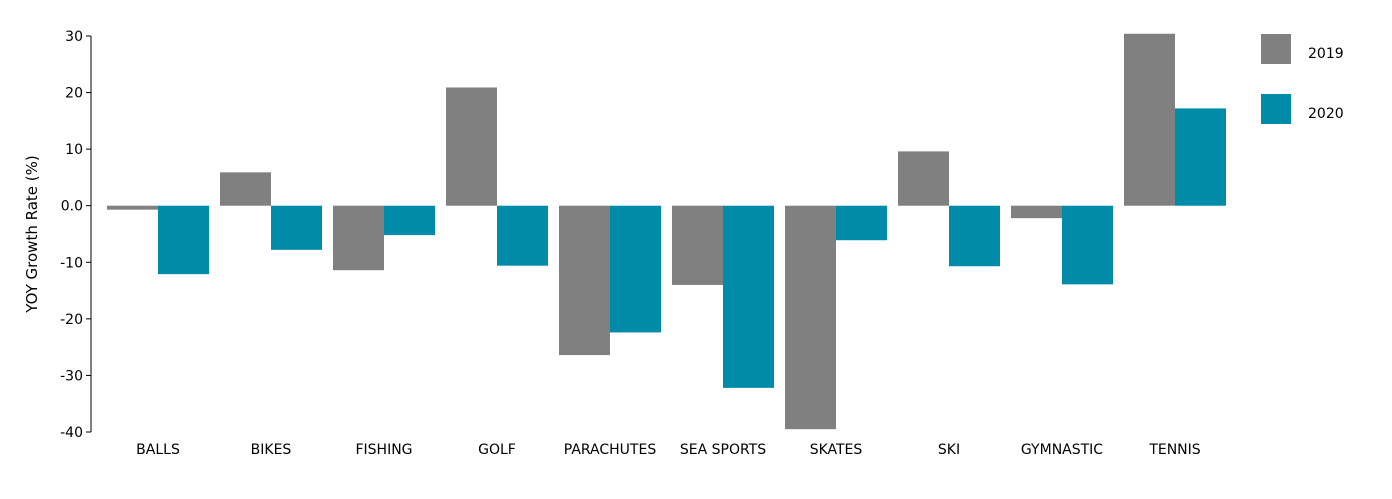  What do you see at coordinates (158, 450) in the screenshot?
I see `category-label: BALLS` at bounding box center [158, 450].